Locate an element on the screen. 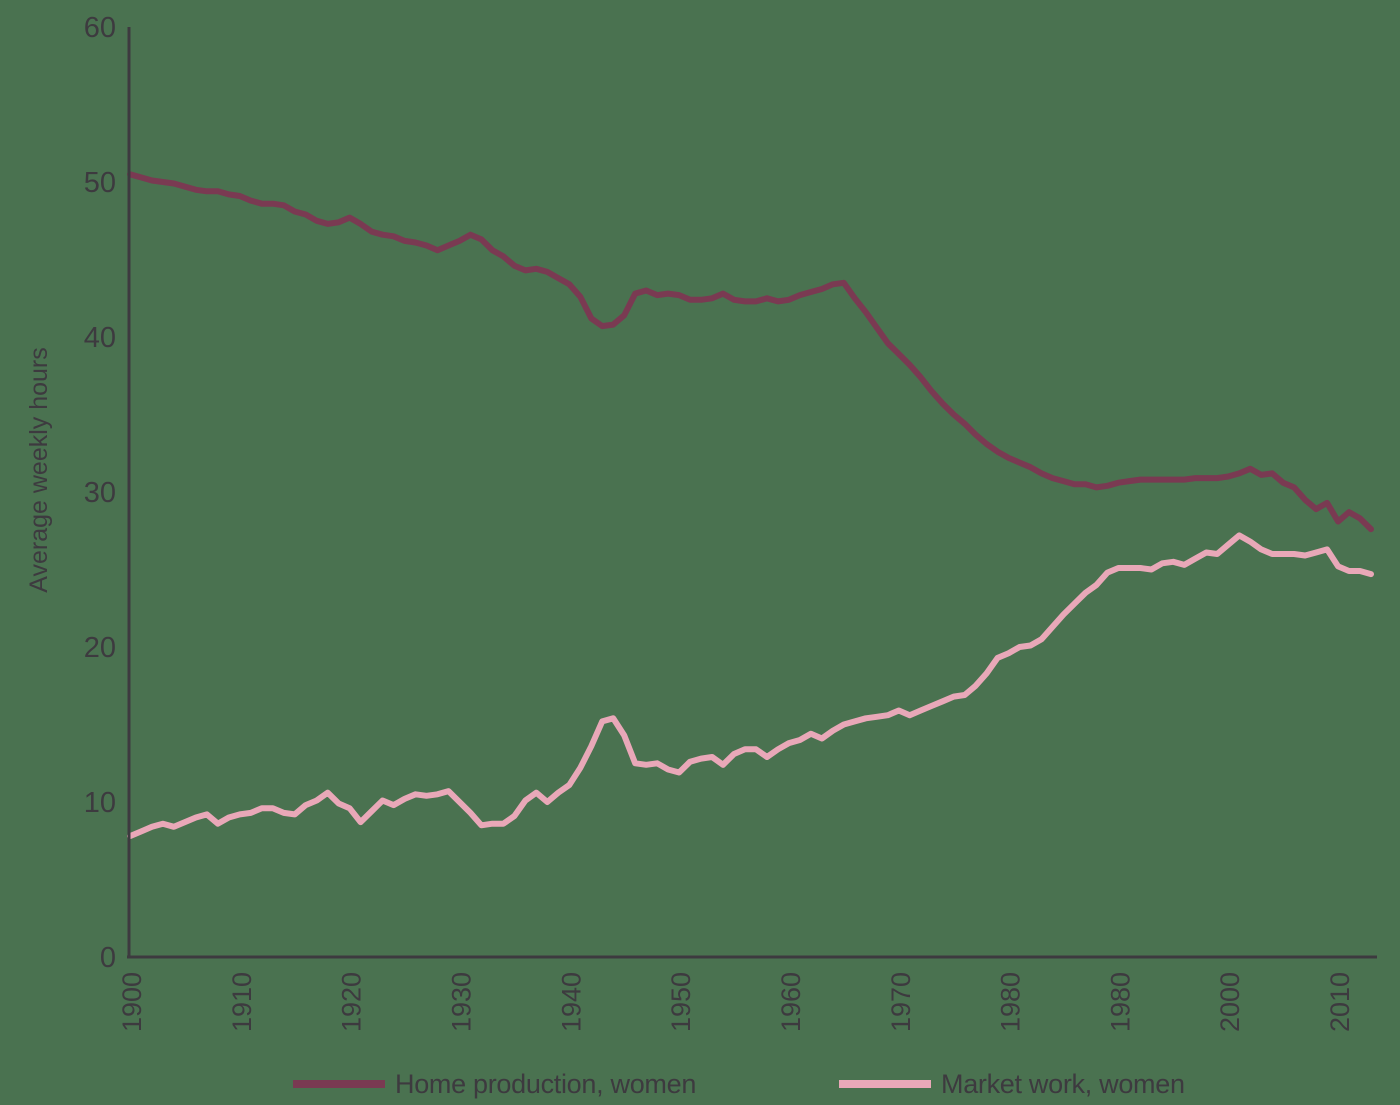  x-tick-label: 1940 is located at coordinates (571, 1002).